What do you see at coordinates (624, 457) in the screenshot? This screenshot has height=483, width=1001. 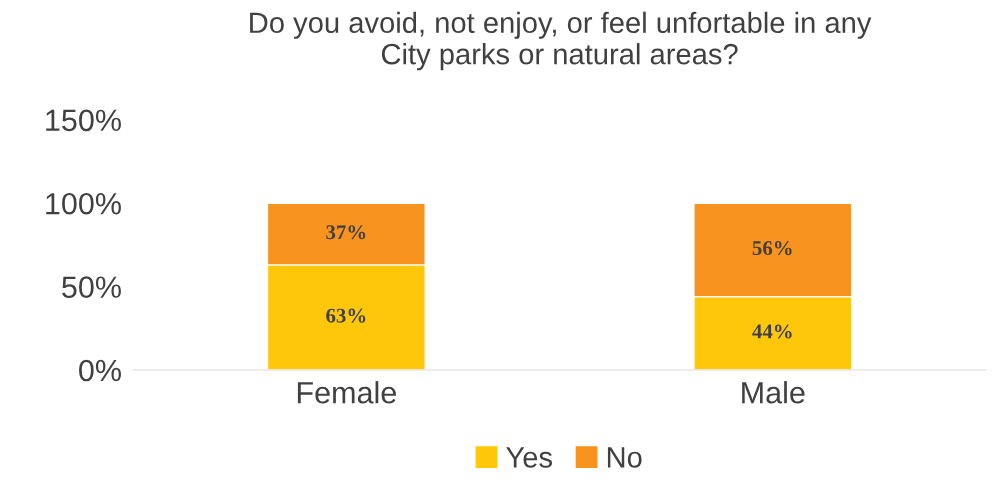 I see `legend-label: No` at bounding box center [624, 457].